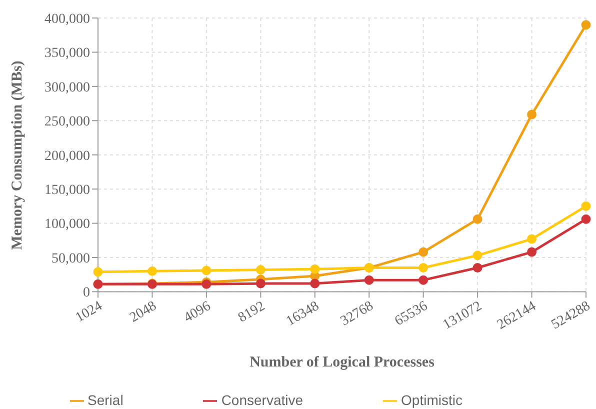 Image resolution: width=596 pixels, height=409 pixels. I want to click on legend-label: Serial, so click(106, 400).